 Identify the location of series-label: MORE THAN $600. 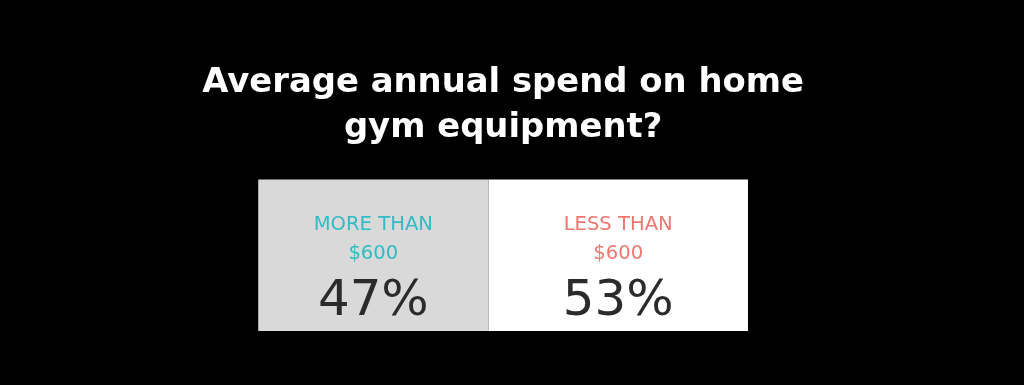
(373, 238).